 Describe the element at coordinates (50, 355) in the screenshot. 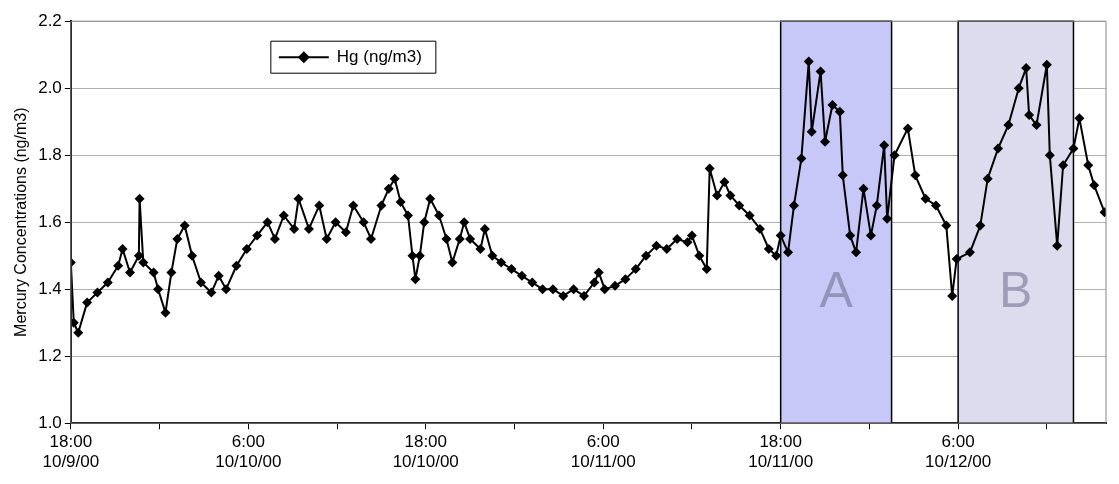

I see `y-tick-label: 1.2` at that location.